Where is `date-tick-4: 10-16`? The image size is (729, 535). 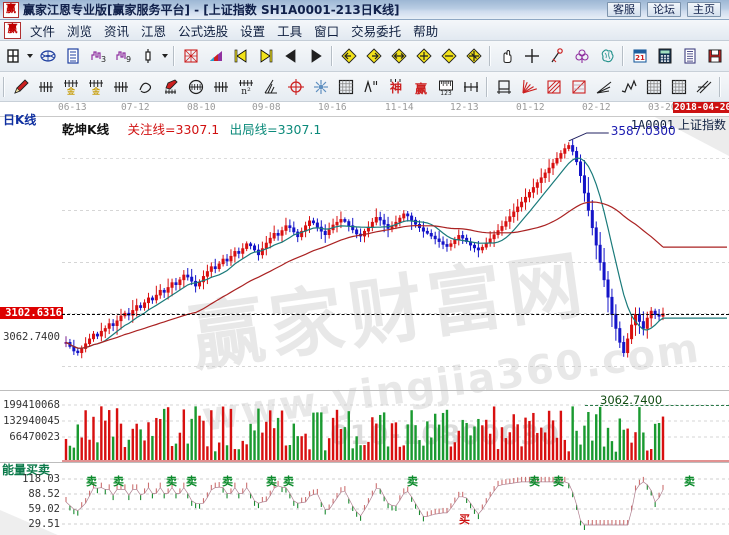 date-tick-4: 10-16 is located at coordinates (332, 107).